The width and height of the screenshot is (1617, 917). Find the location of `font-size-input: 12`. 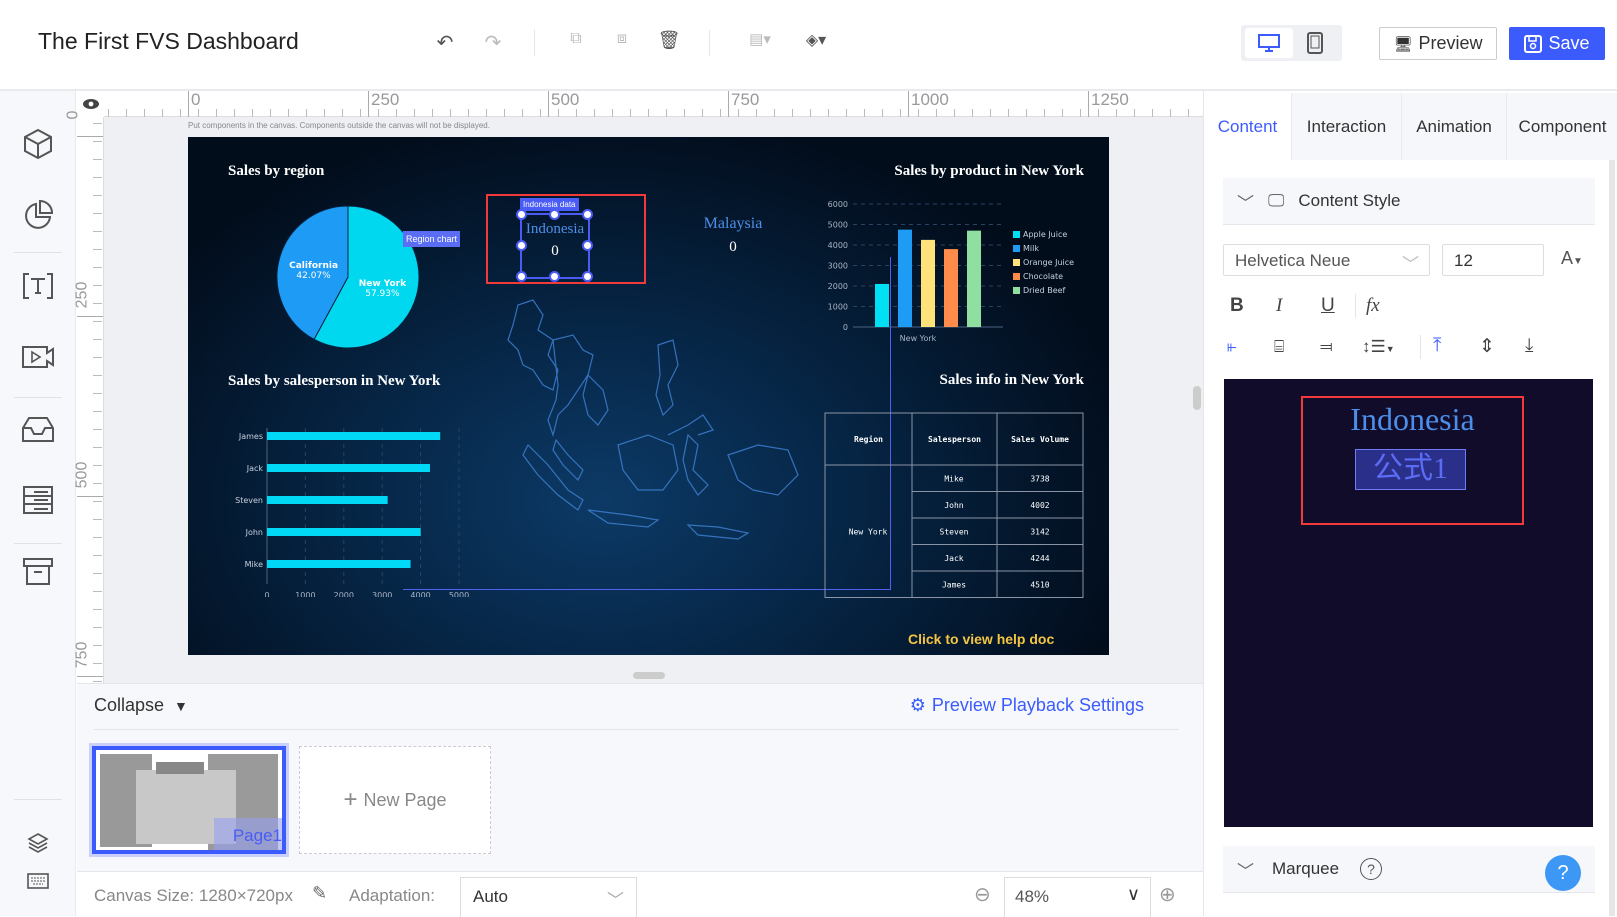

font-size-input: 12 is located at coordinates (1493, 260).